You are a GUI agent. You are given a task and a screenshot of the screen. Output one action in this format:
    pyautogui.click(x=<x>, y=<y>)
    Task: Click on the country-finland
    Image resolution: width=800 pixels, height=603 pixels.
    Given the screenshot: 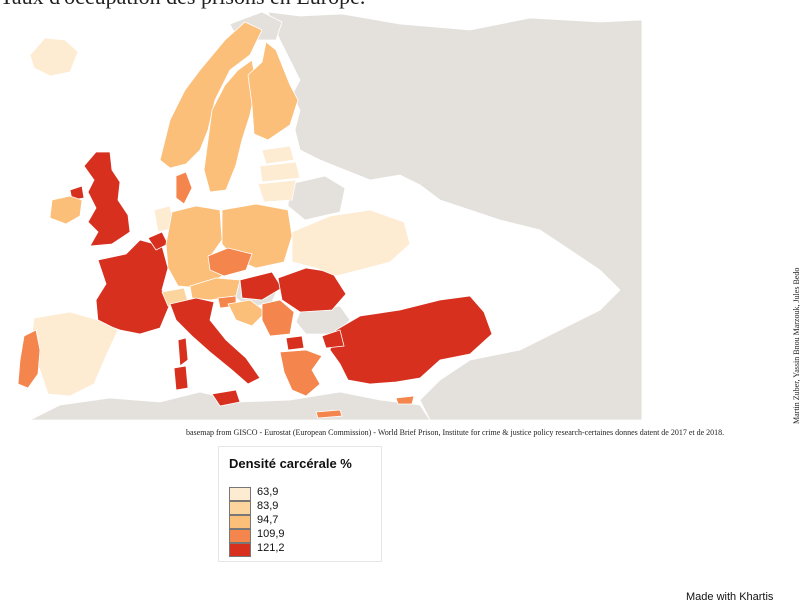 What is the action you would take?
    pyautogui.click(x=273, y=91)
    